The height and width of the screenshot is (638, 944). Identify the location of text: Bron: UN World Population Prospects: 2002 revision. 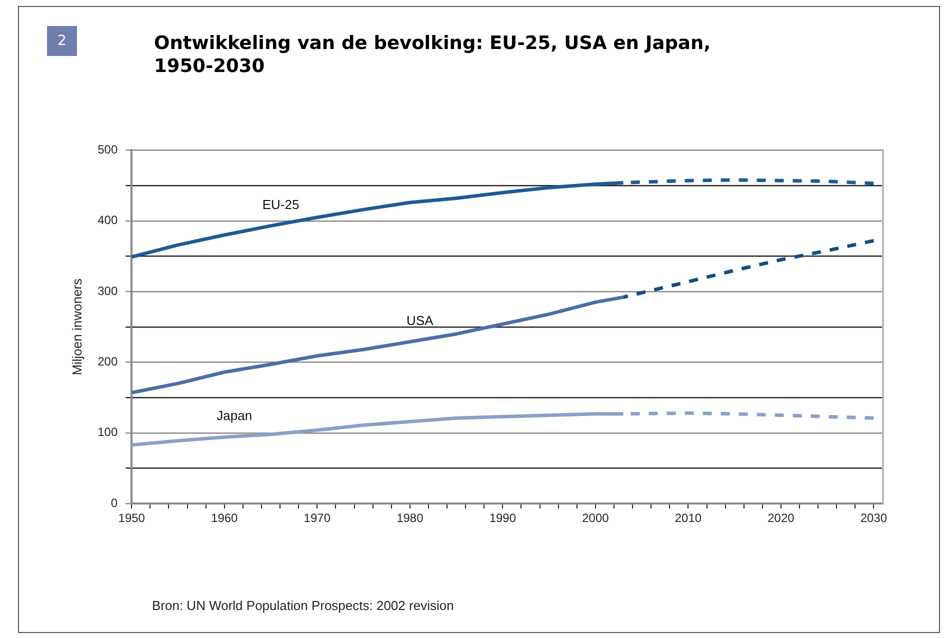
(303, 605).